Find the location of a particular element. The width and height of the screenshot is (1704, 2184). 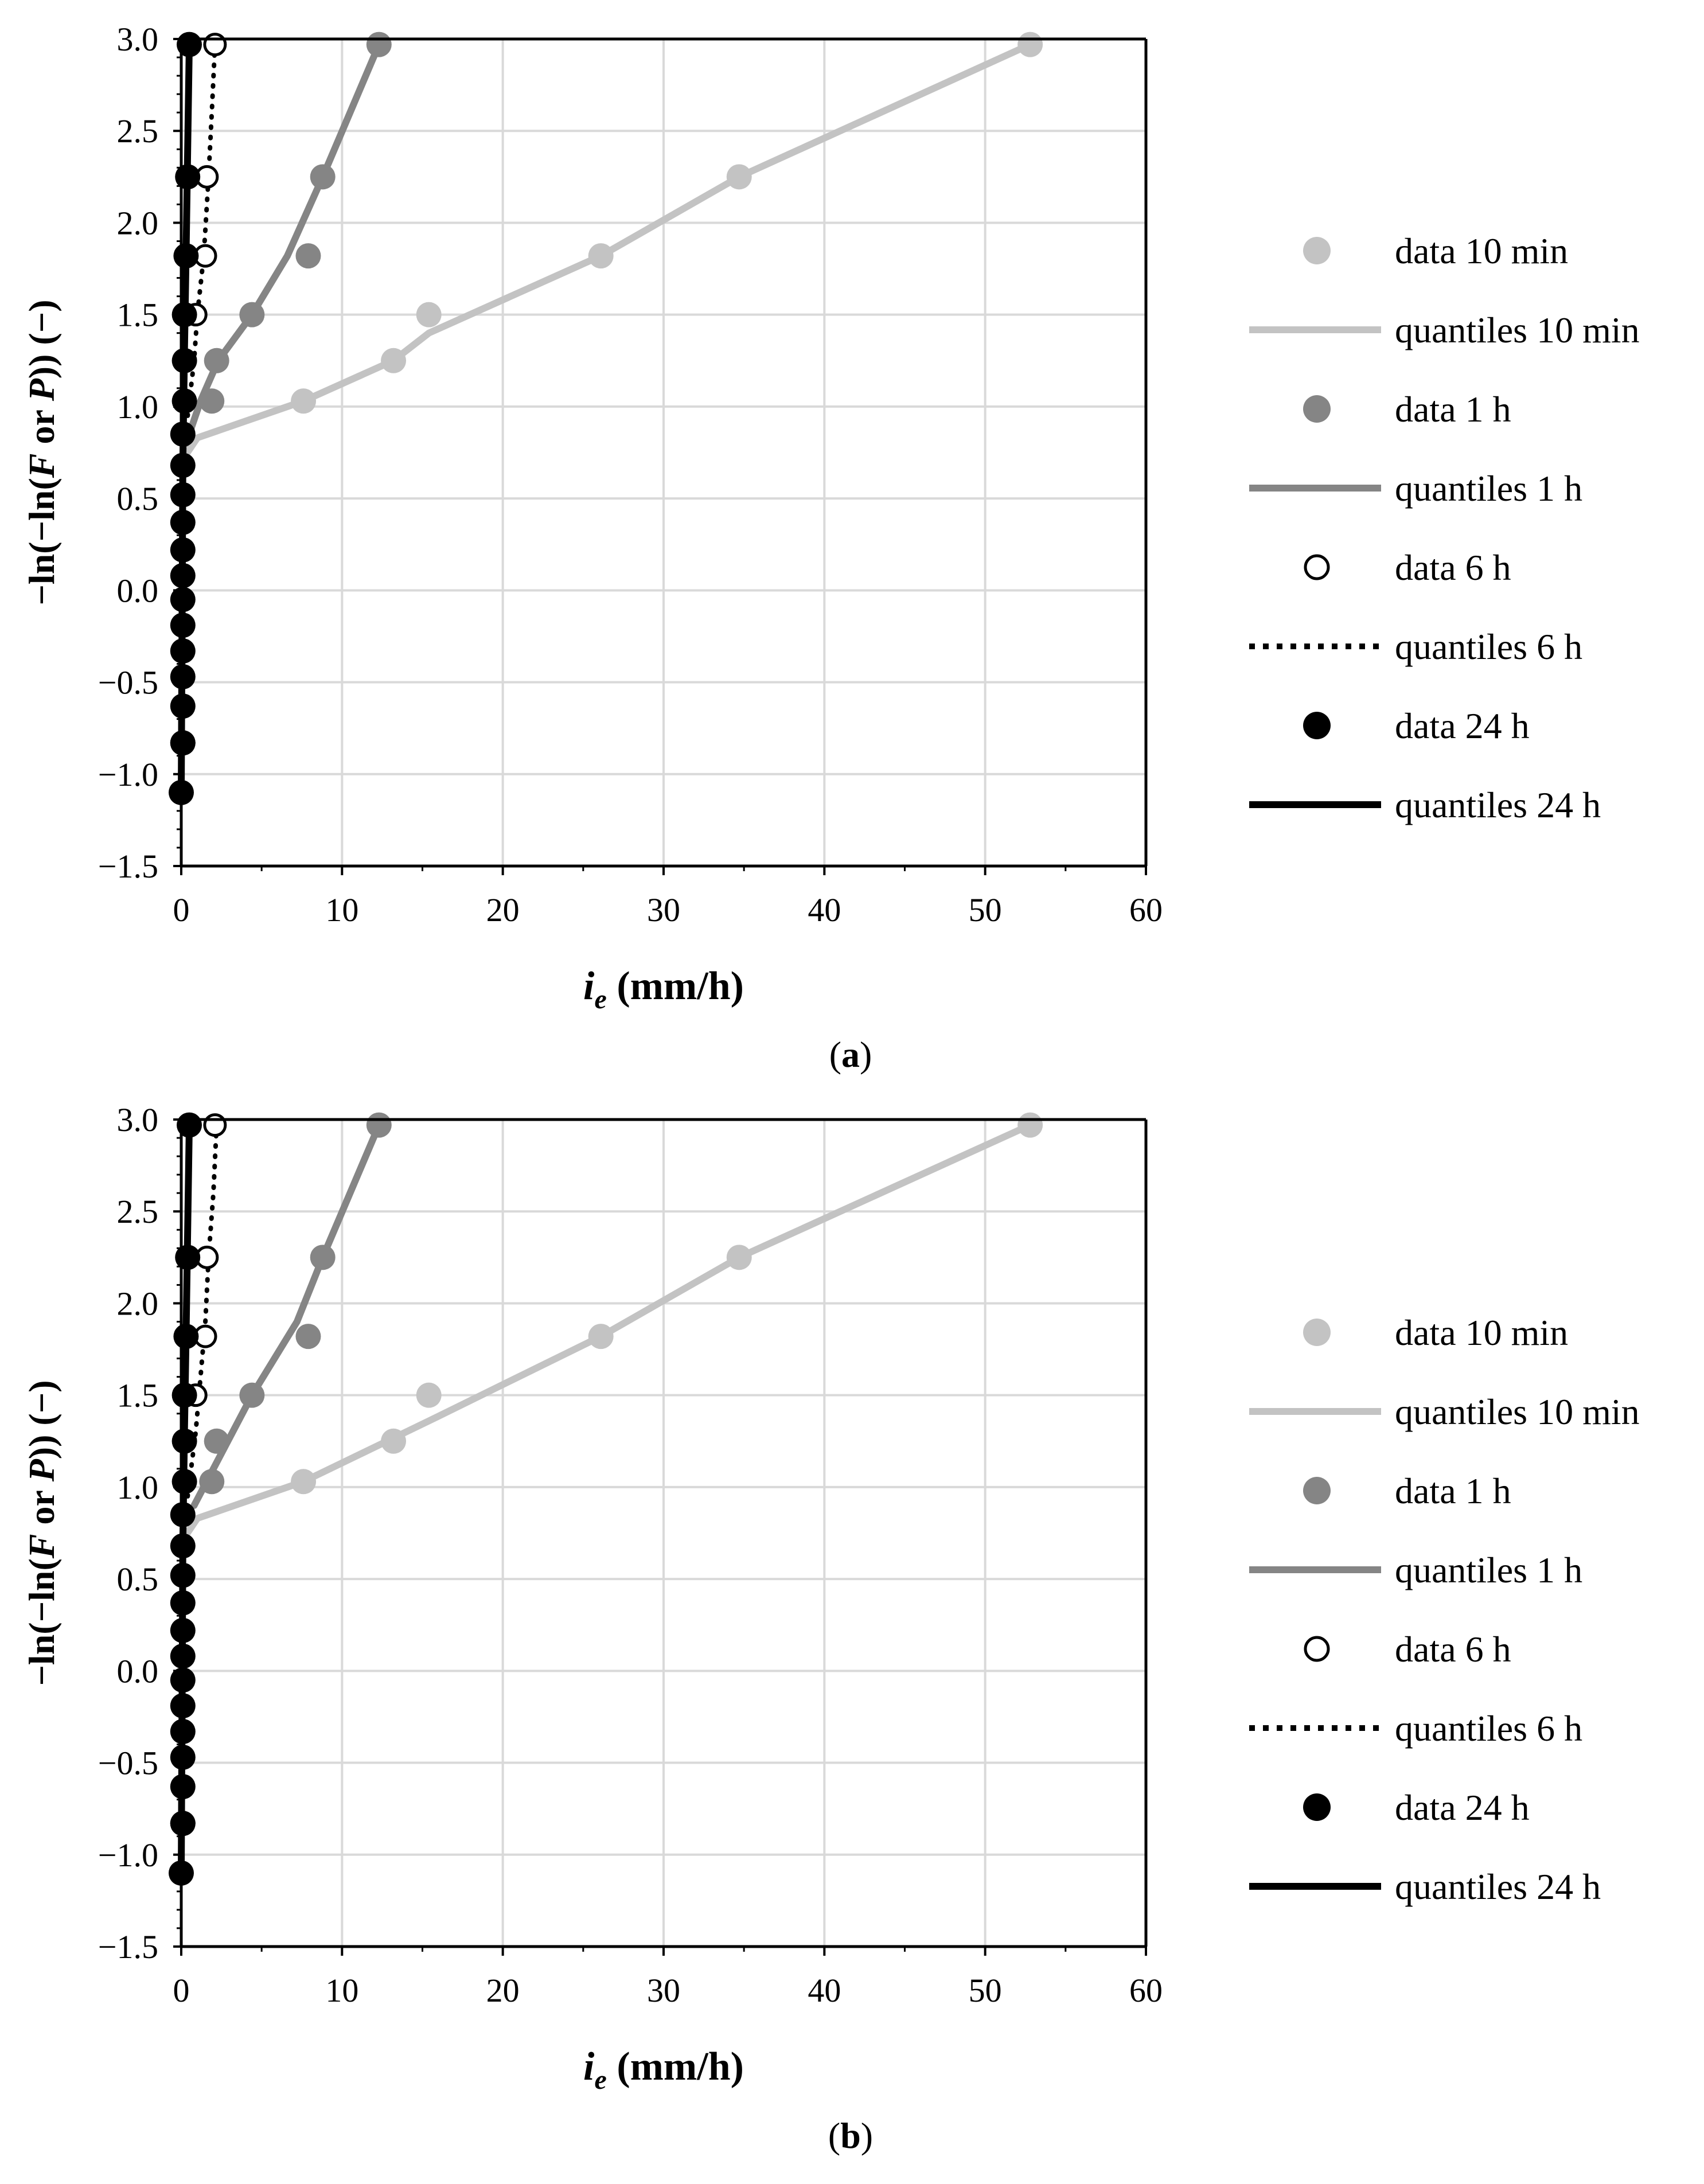

x-tick-label: 30 is located at coordinates (663, 910).